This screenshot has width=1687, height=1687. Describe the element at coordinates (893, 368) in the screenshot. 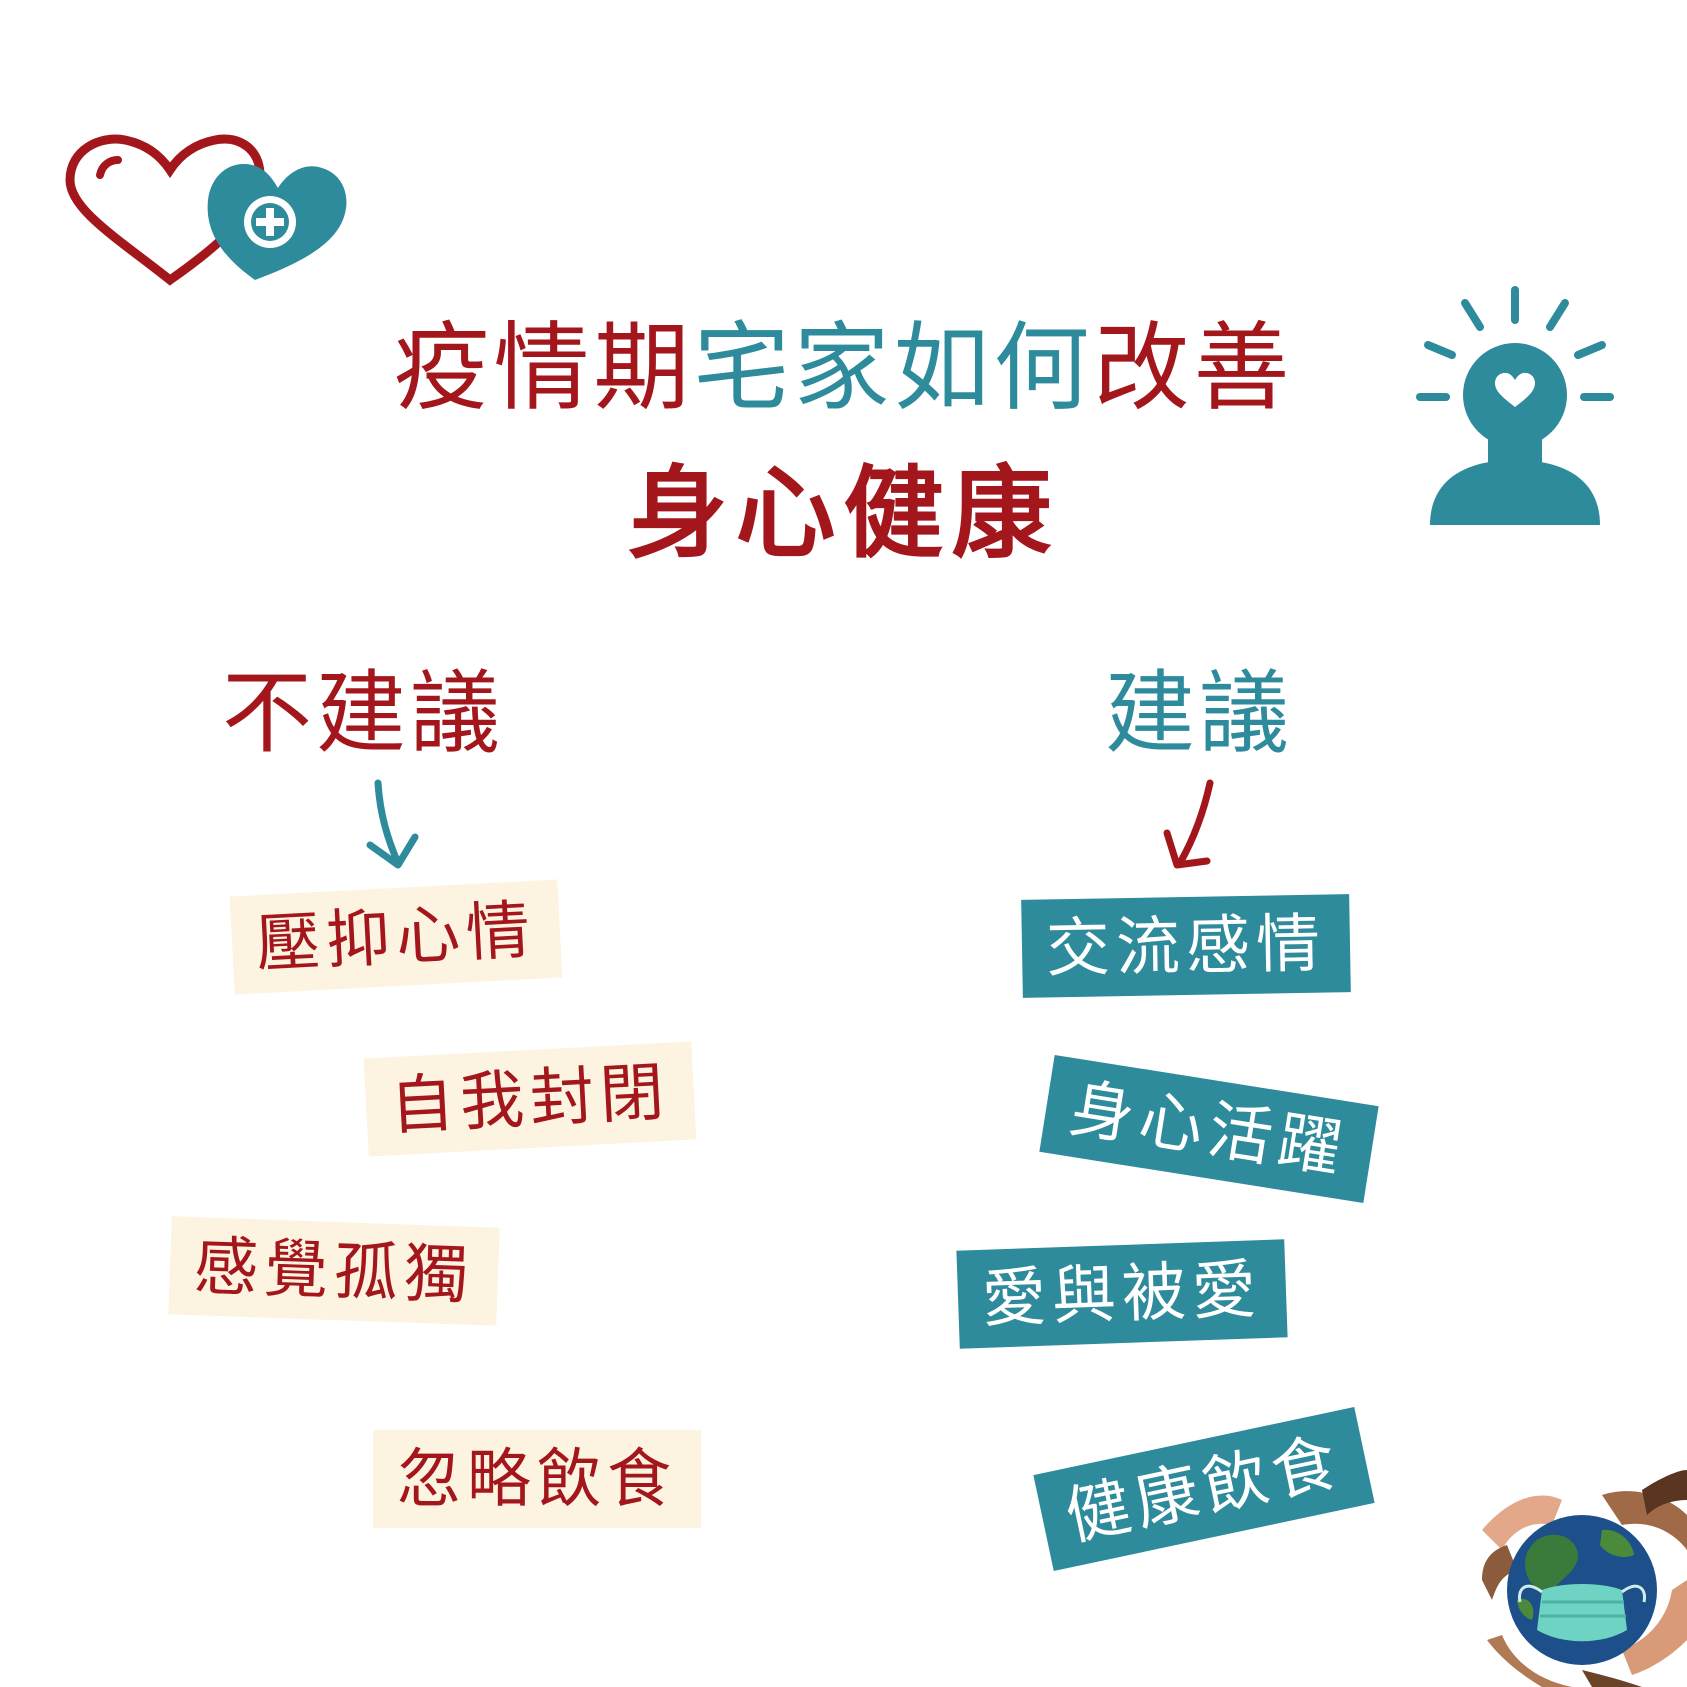

I see `title-part-teal: 宅家如何` at that location.